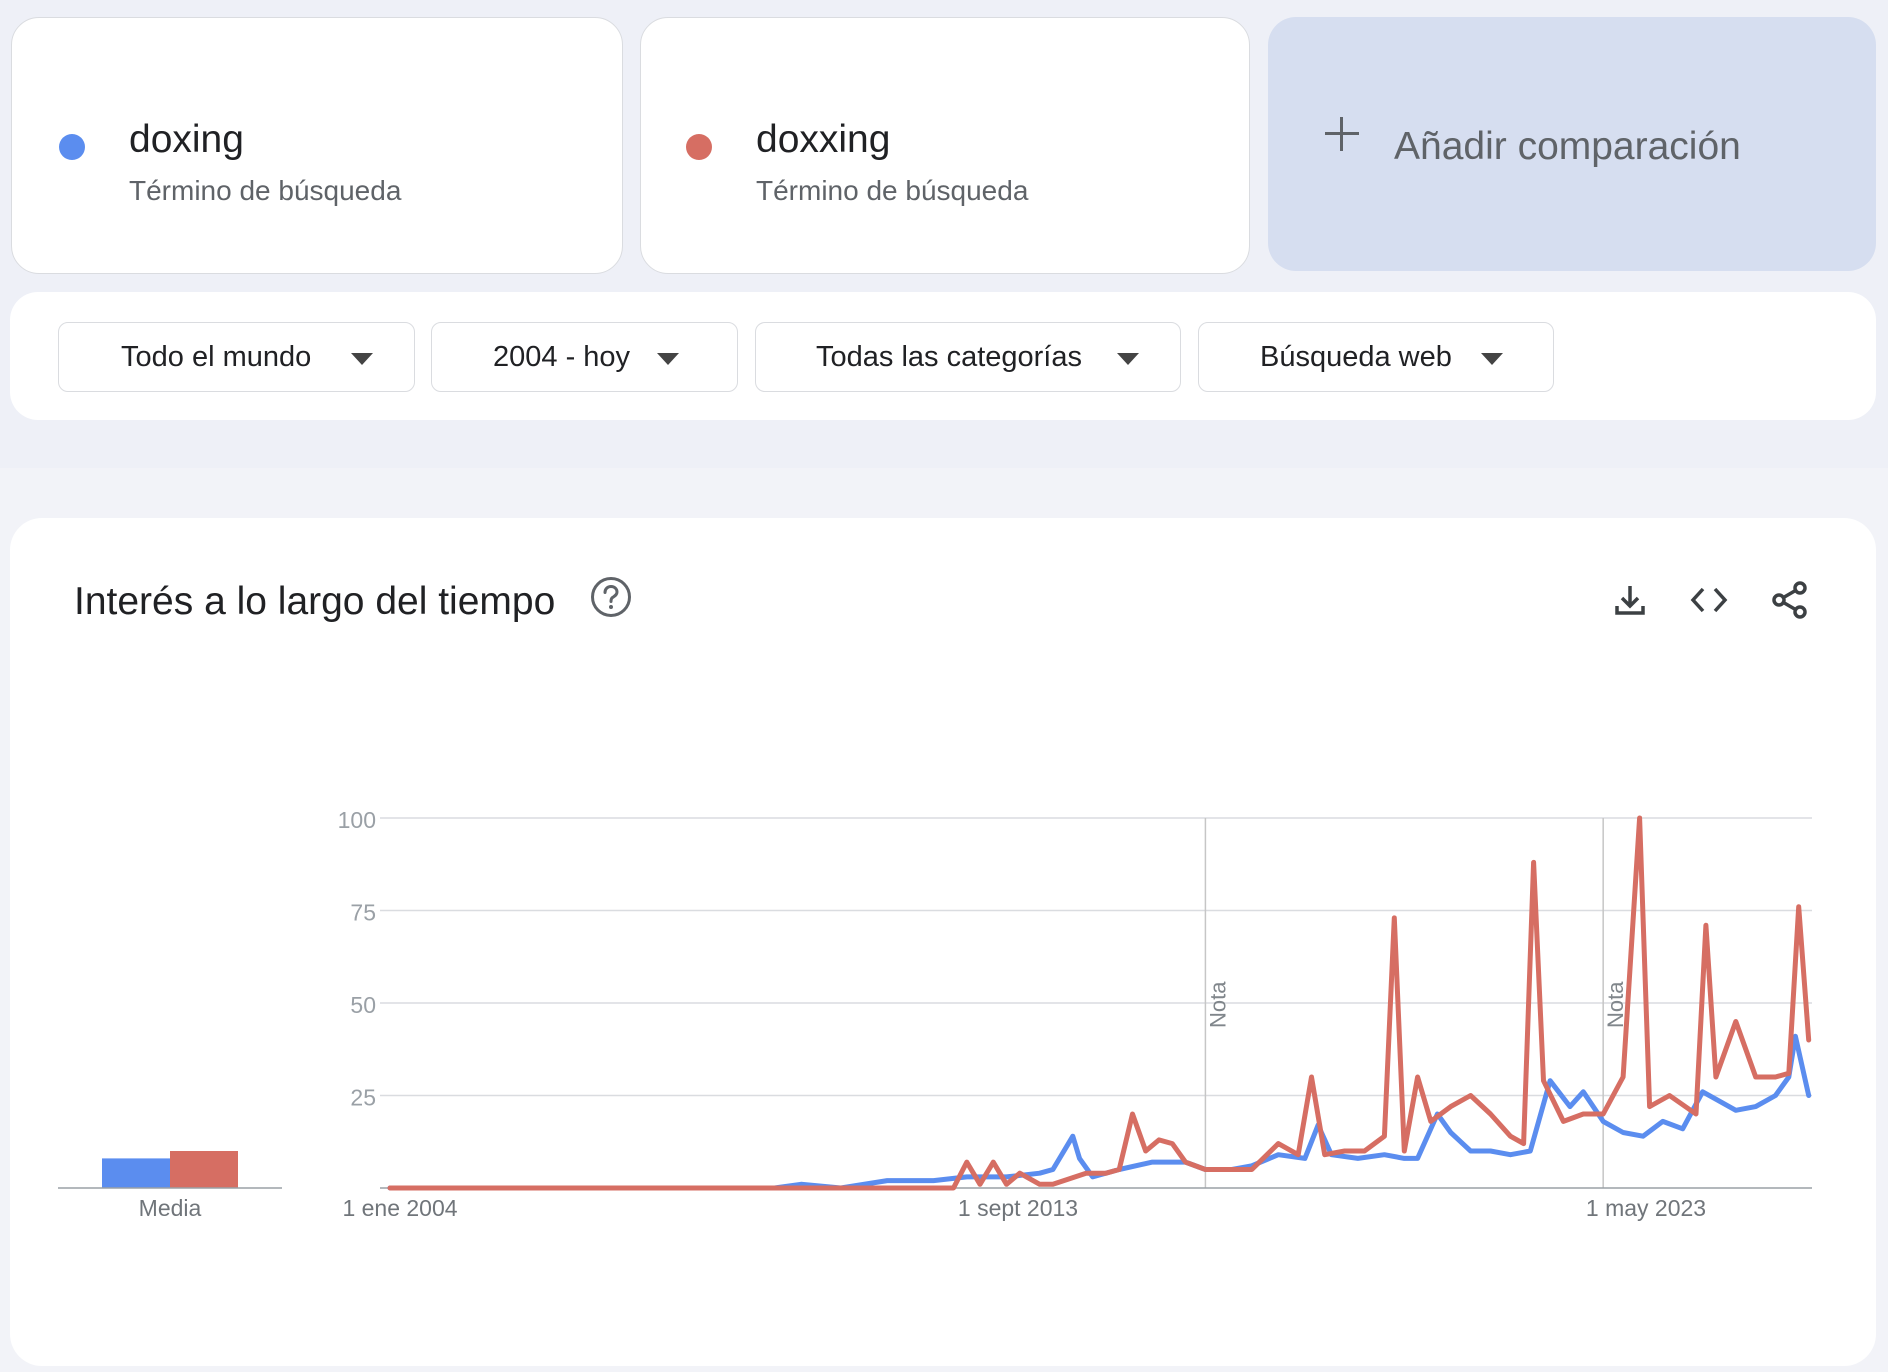  Describe the element at coordinates (315, 601) in the screenshot. I see `card-title: Interés a lo largo del tiempo` at that location.